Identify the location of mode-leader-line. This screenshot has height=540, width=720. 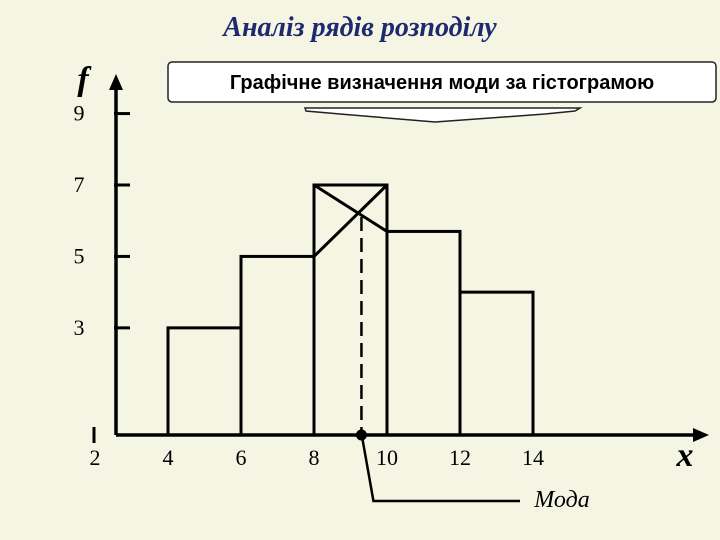
(440, 470).